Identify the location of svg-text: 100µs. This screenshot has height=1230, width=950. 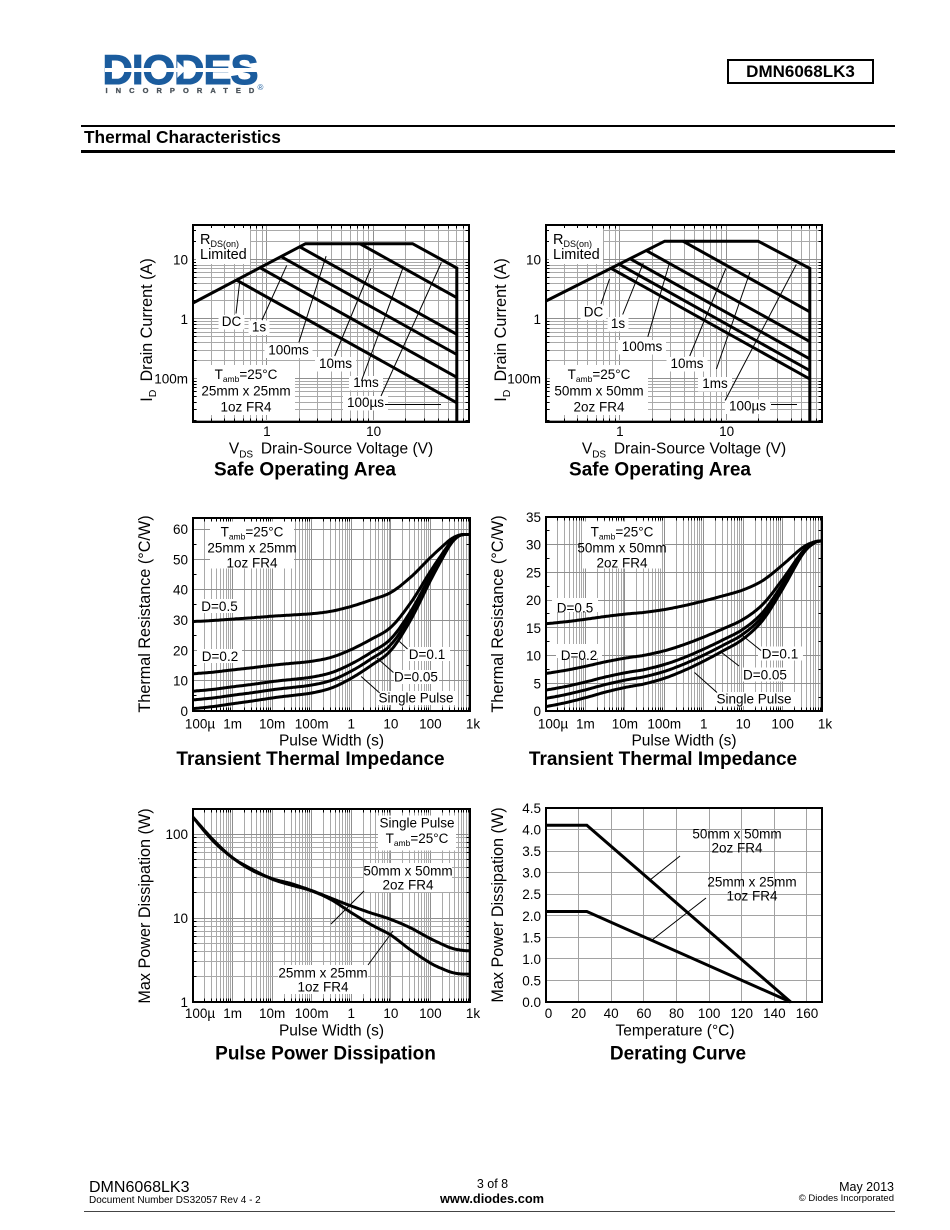
(365, 402).